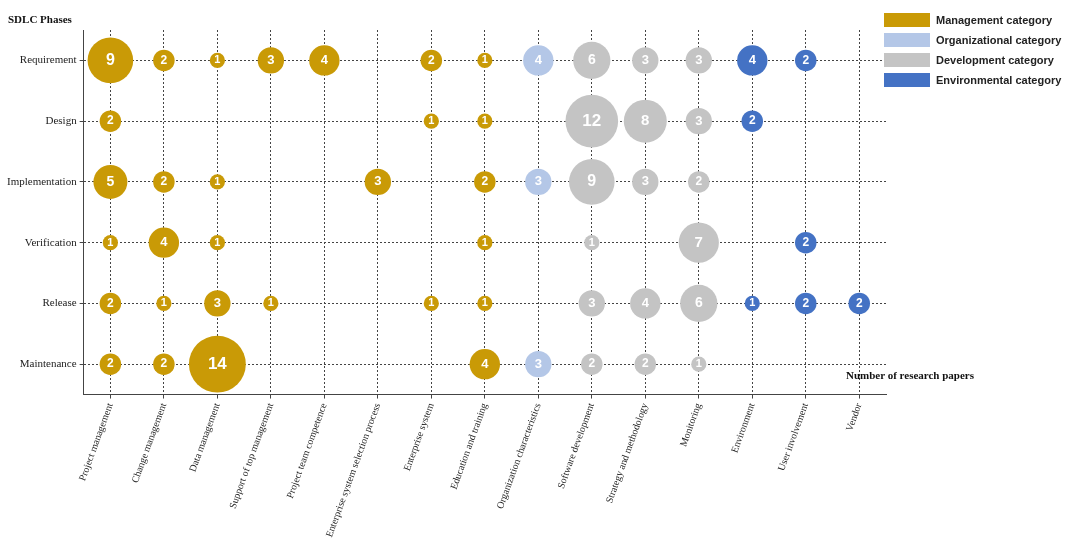  I want to click on annotation: Number of research papers, so click(910, 375).